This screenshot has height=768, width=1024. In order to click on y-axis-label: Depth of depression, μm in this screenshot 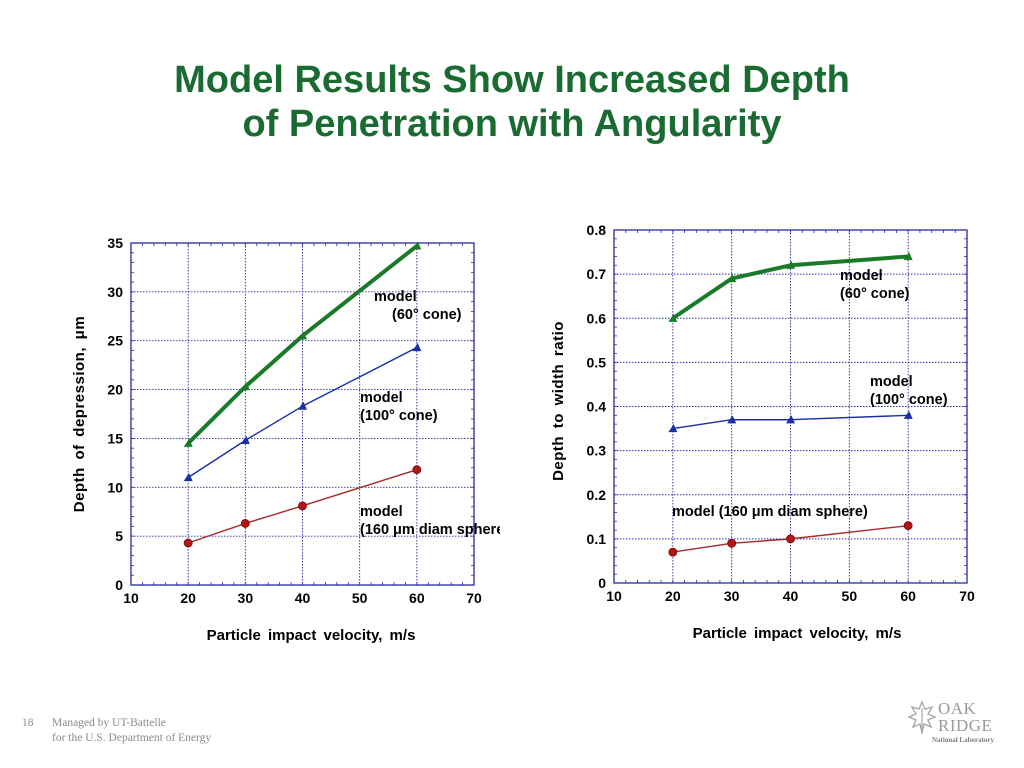, I will do `click(79, 414)`.